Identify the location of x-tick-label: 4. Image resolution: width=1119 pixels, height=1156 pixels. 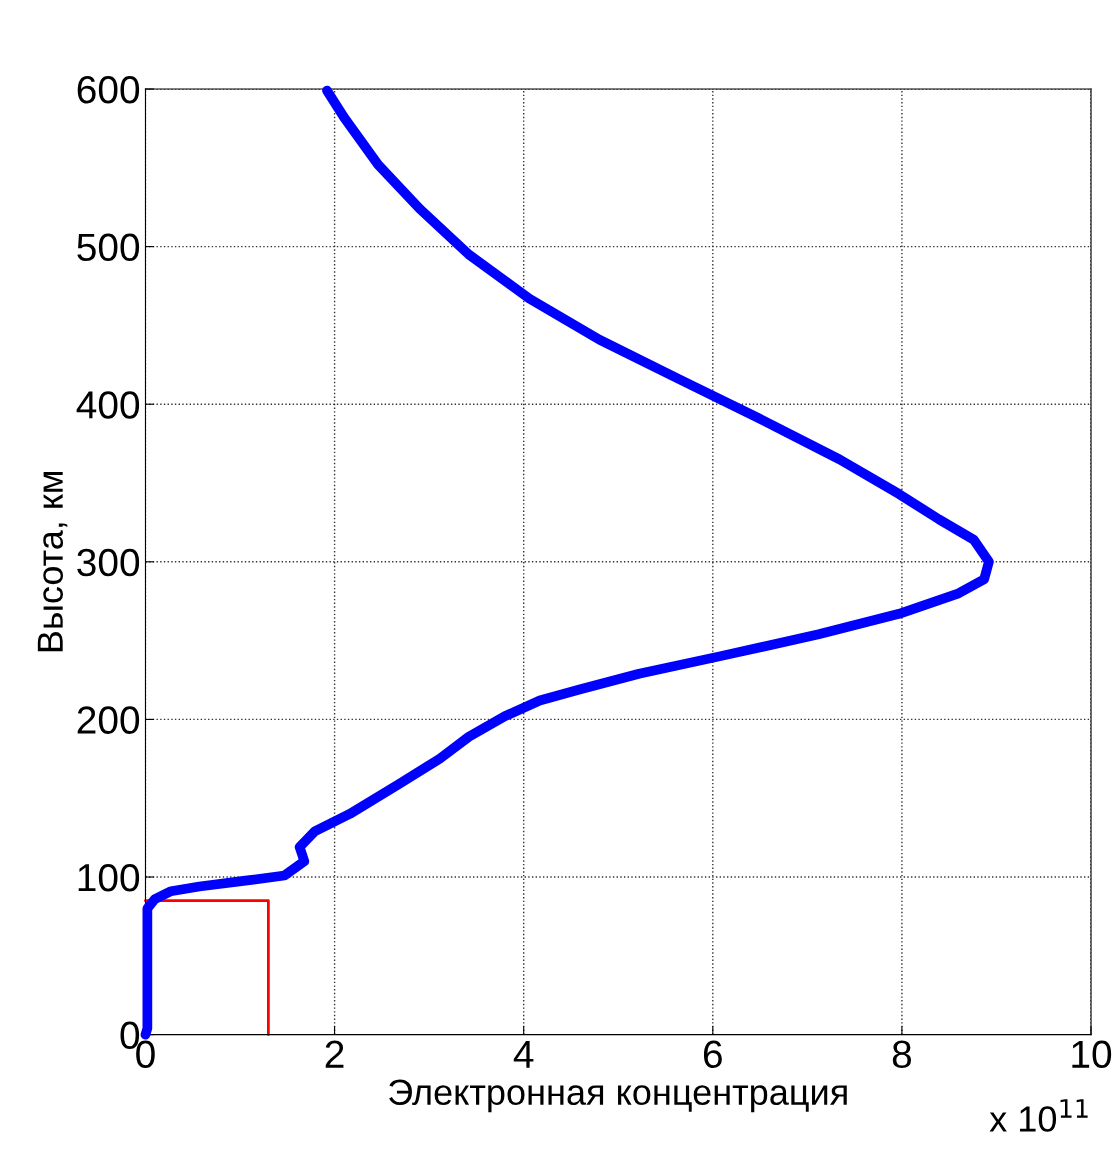
(523, 1054).